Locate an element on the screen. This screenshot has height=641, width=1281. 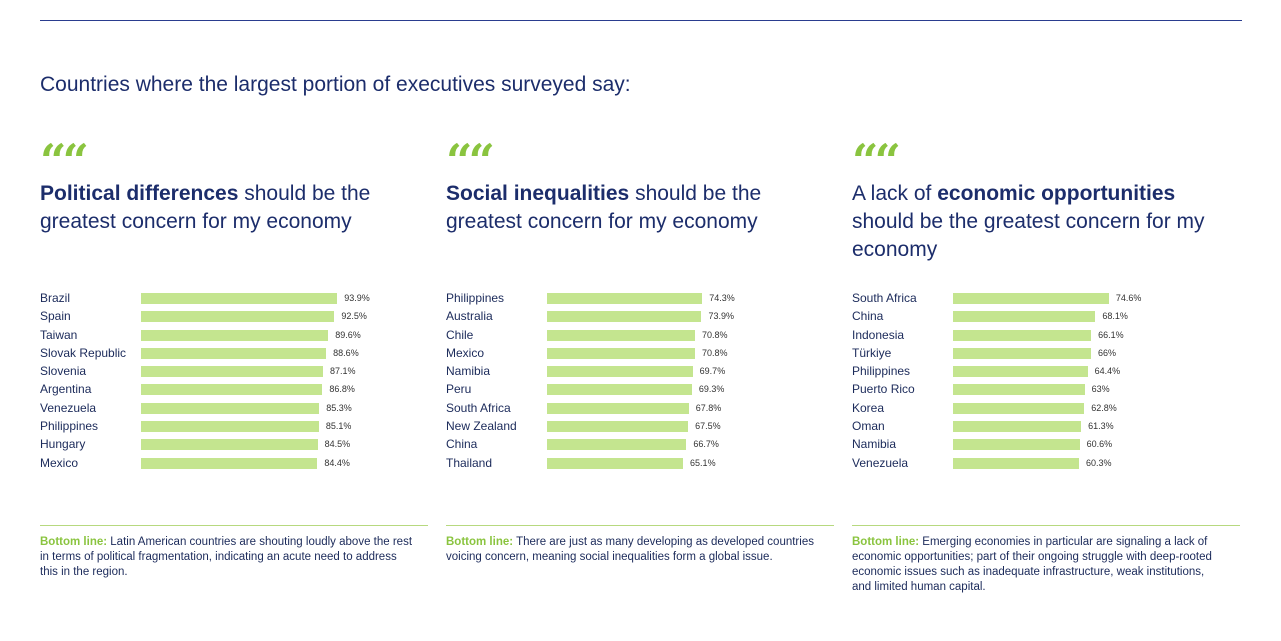
bar-value-label: 66.7% is located at coordinates (706, 444).